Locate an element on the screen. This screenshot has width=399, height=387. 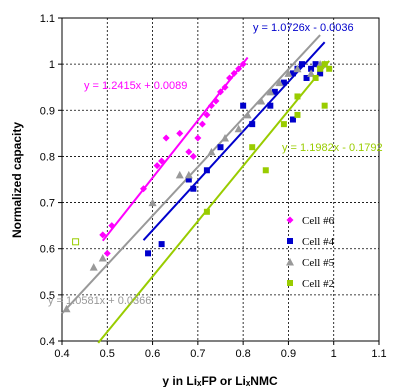
y-tick-label: 1 is located at coordinates (52, 65).